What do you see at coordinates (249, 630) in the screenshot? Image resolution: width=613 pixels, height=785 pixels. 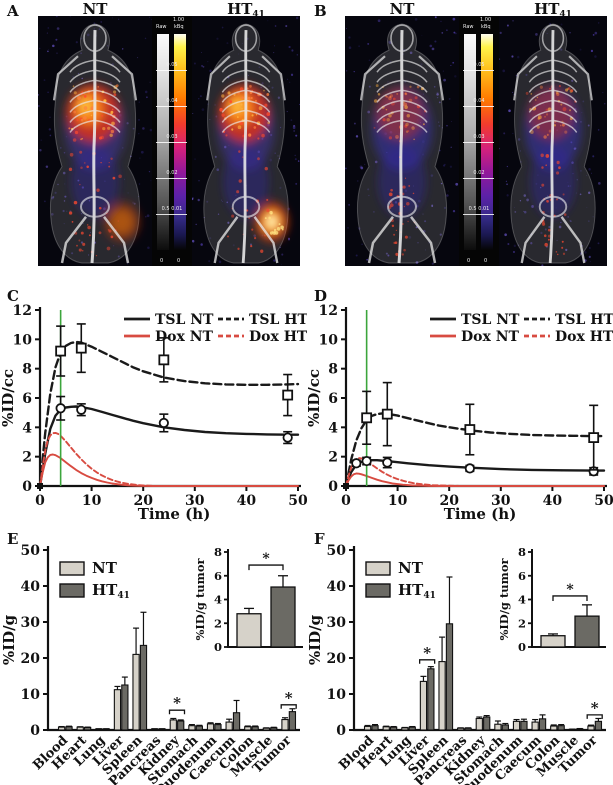 I see `inset-bar-nt` at bounding box center [249, 630].